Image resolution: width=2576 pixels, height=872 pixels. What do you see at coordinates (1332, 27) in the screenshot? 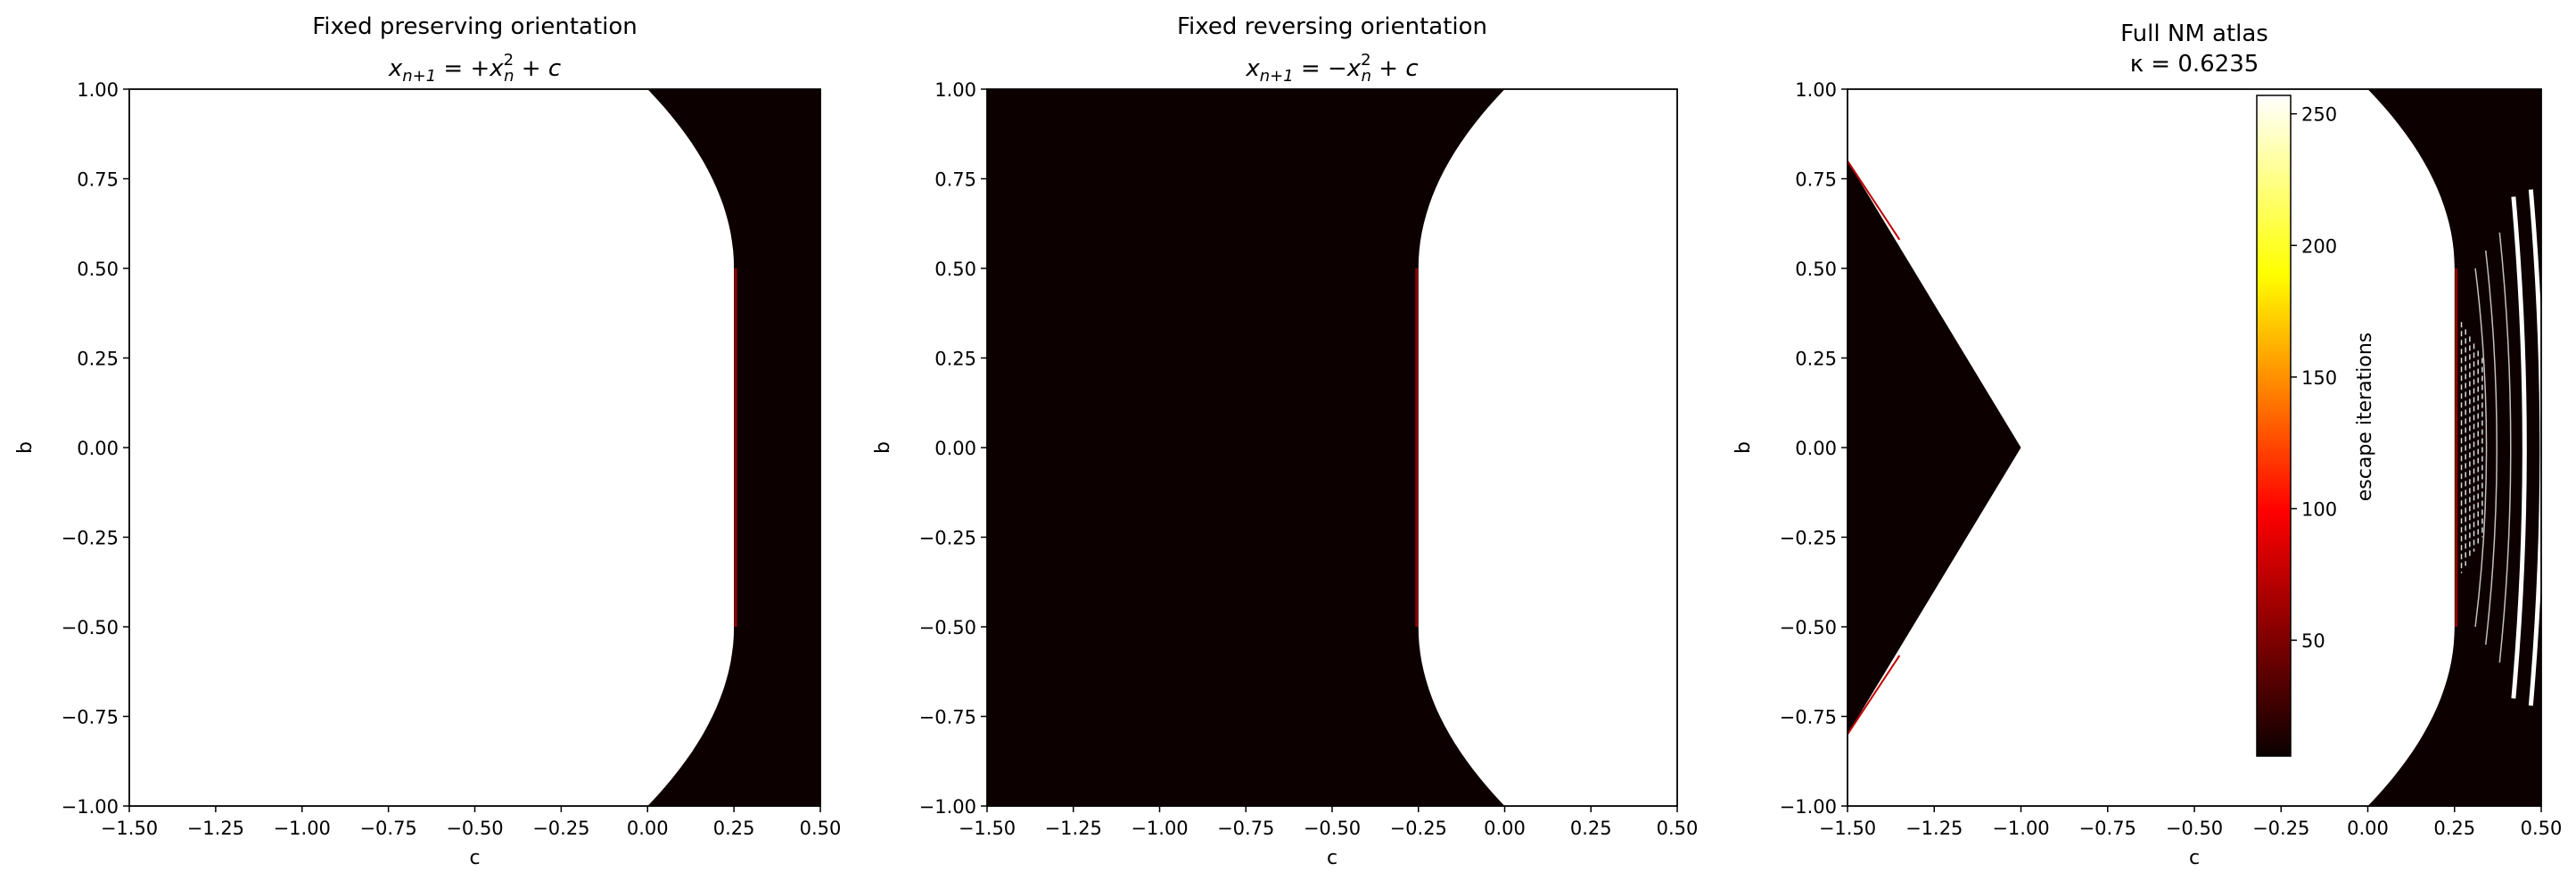
I see `subplot-title: Fixed reversing orientation` at bounding box center [1332, 27].